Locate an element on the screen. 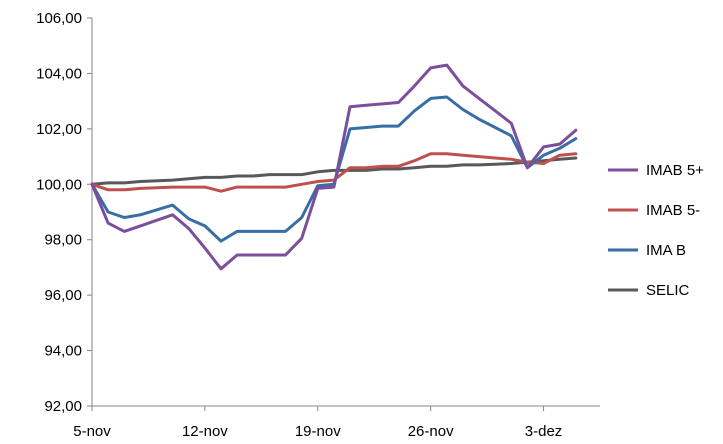  y-tick-label: 100,00 is located at coordinates (59, 184).